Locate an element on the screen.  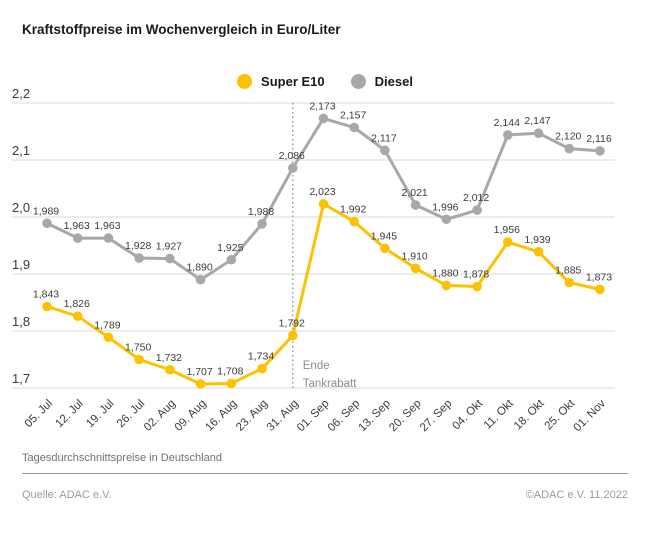
diesel-dot-icon is located at coordinates (358, 81).